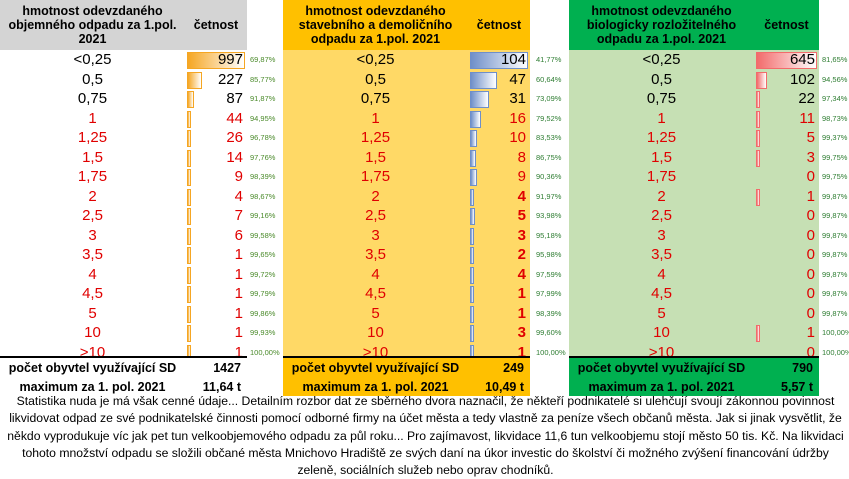 Image resolution: width=849 pixels, height=479 pixels. Describe the element at coordinates (786, 60) in the screenshot. I see `frequency-cell: 645` at that location.